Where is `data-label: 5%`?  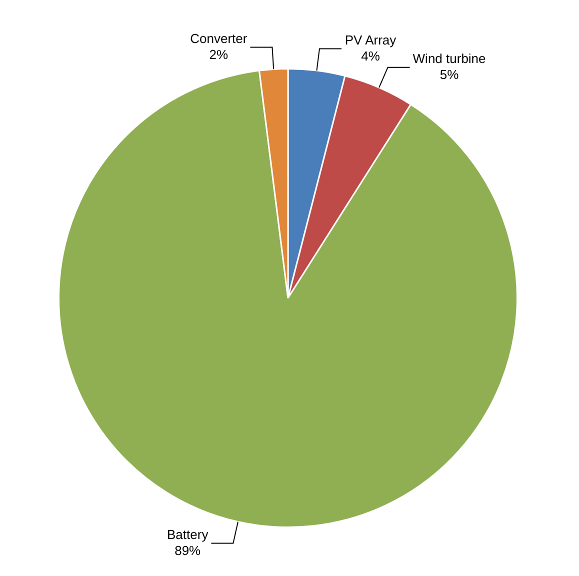
data-label: 5% is located at coordinates (450, 74).